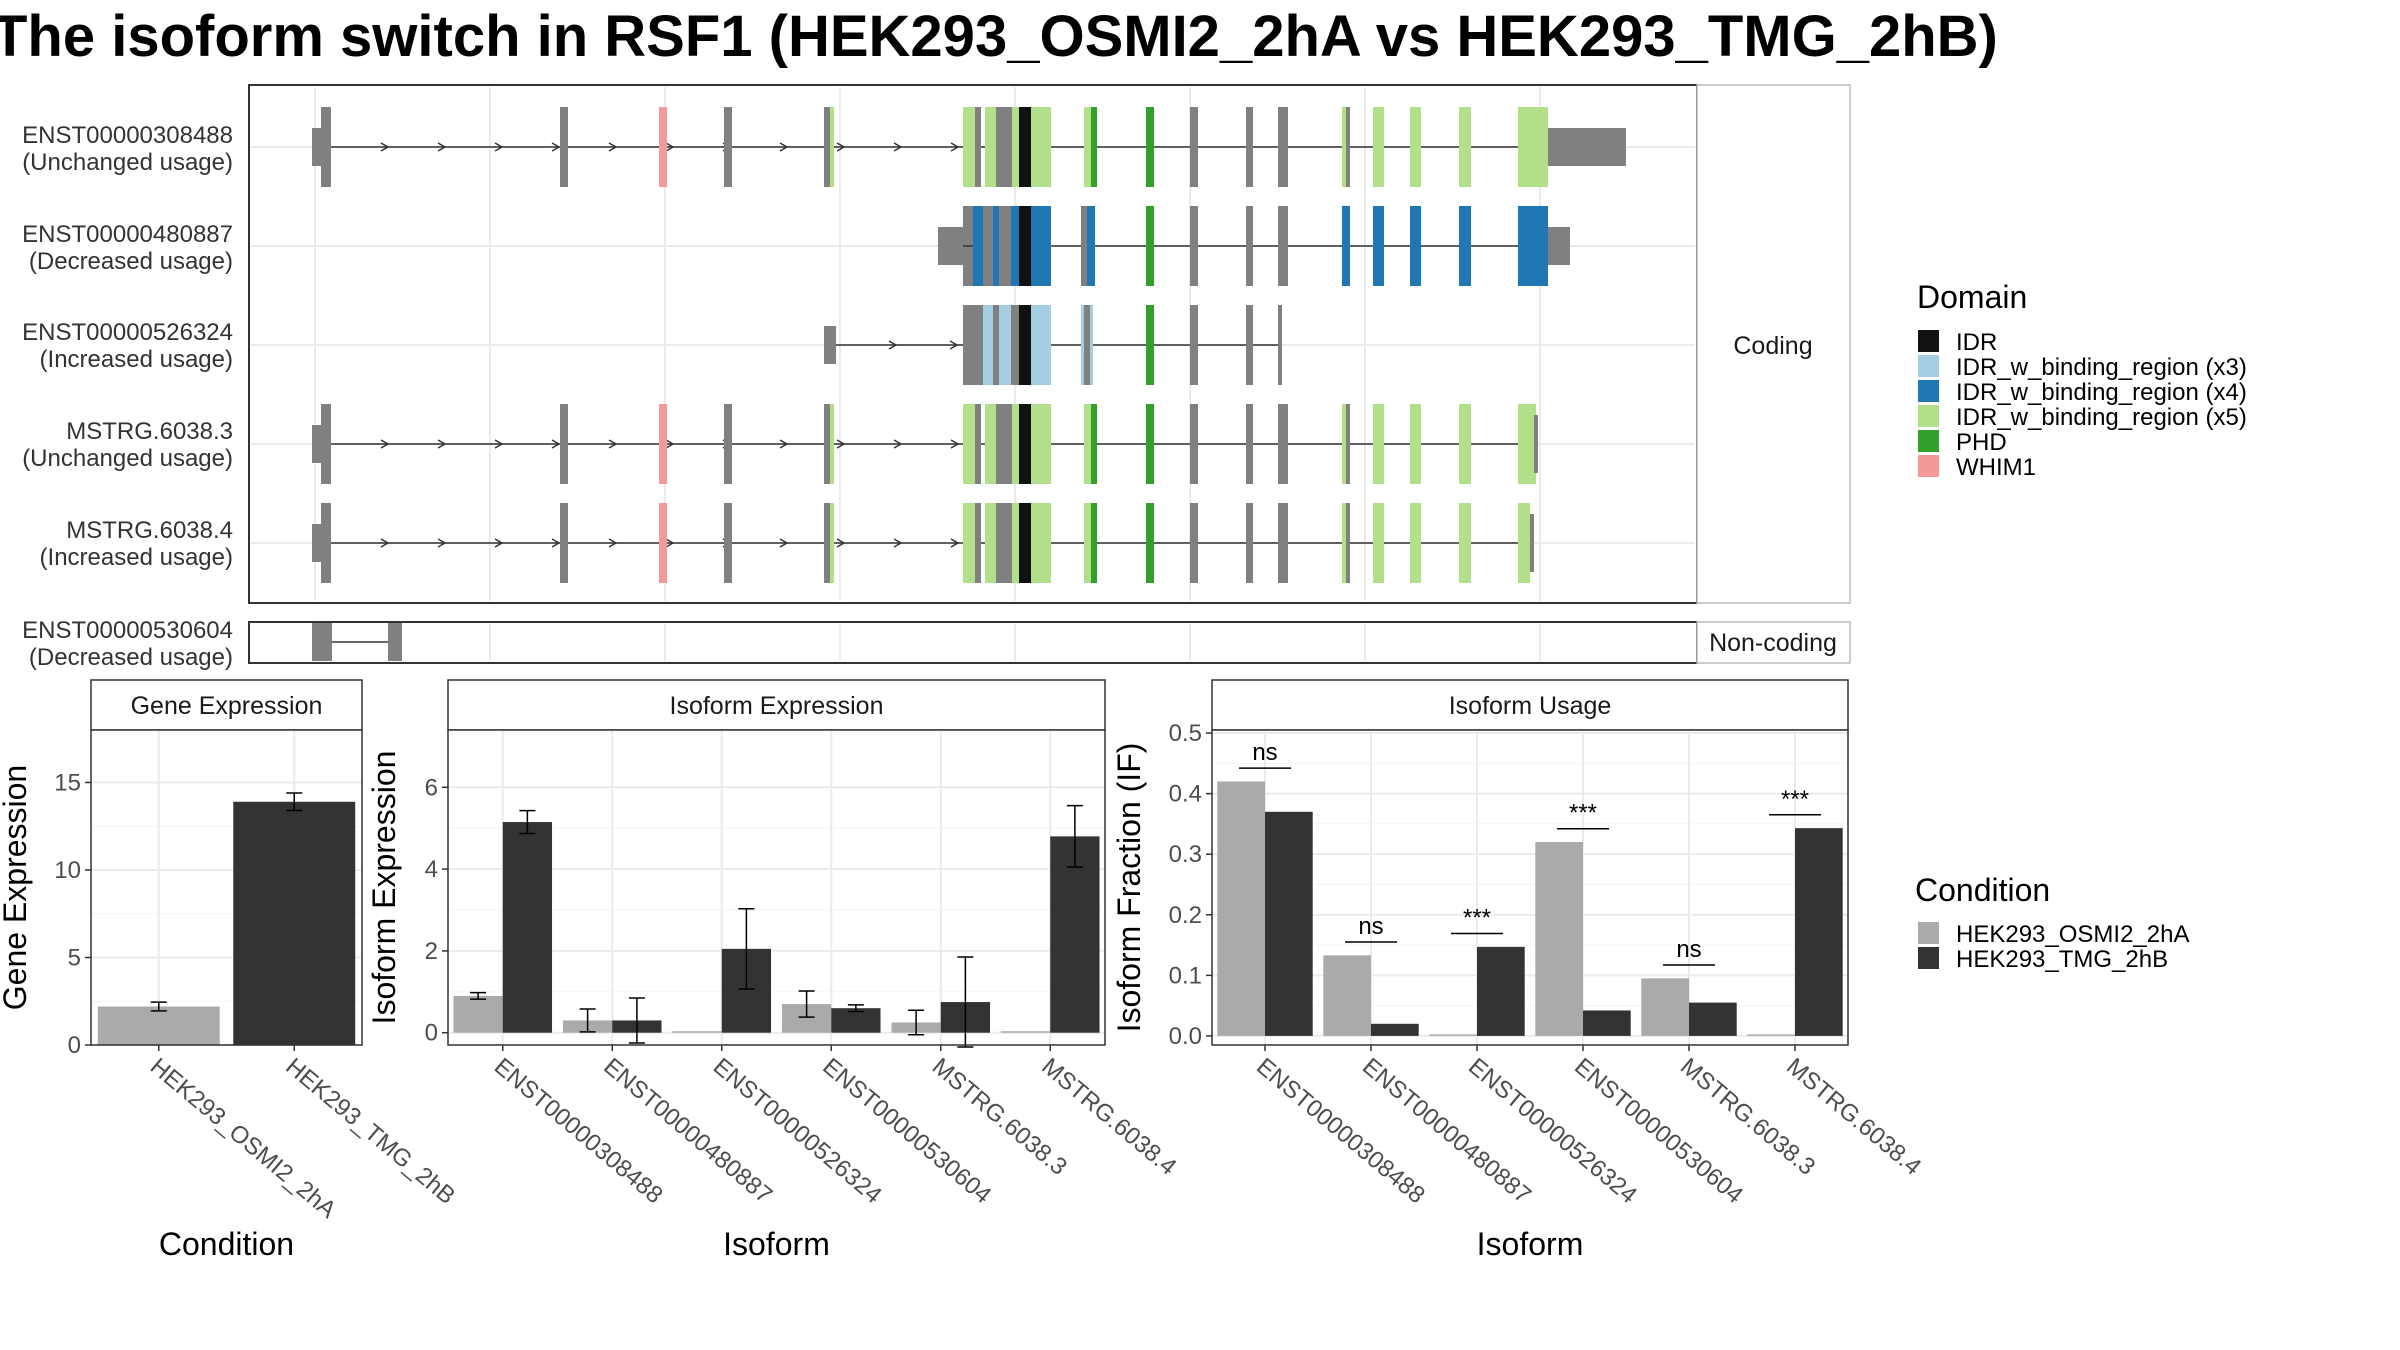 The image size is (2400, 1350). What do you see at coordinates (1688, 949) in the screenshot?
I see `significance-label: ns` at bounding box center [1688, 949].